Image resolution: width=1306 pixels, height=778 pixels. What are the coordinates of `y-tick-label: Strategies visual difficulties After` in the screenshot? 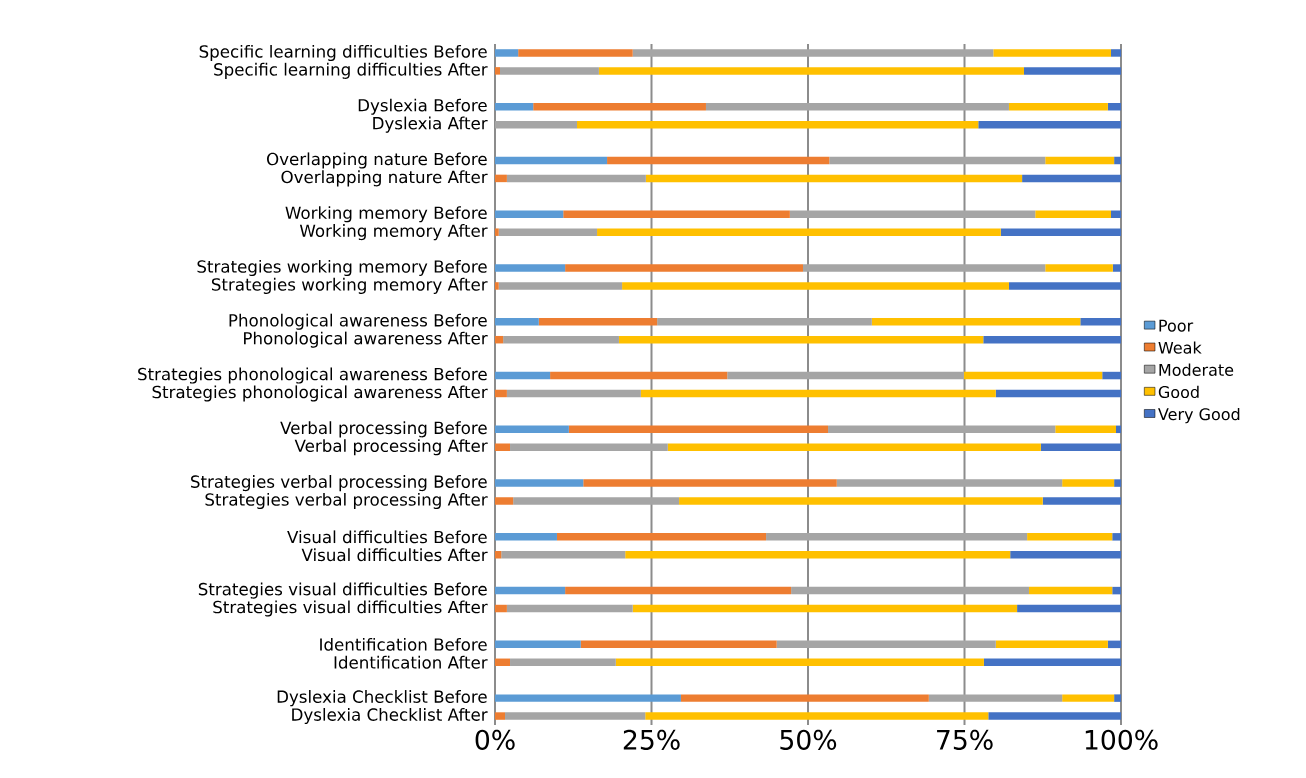 It's located at (350, 608).